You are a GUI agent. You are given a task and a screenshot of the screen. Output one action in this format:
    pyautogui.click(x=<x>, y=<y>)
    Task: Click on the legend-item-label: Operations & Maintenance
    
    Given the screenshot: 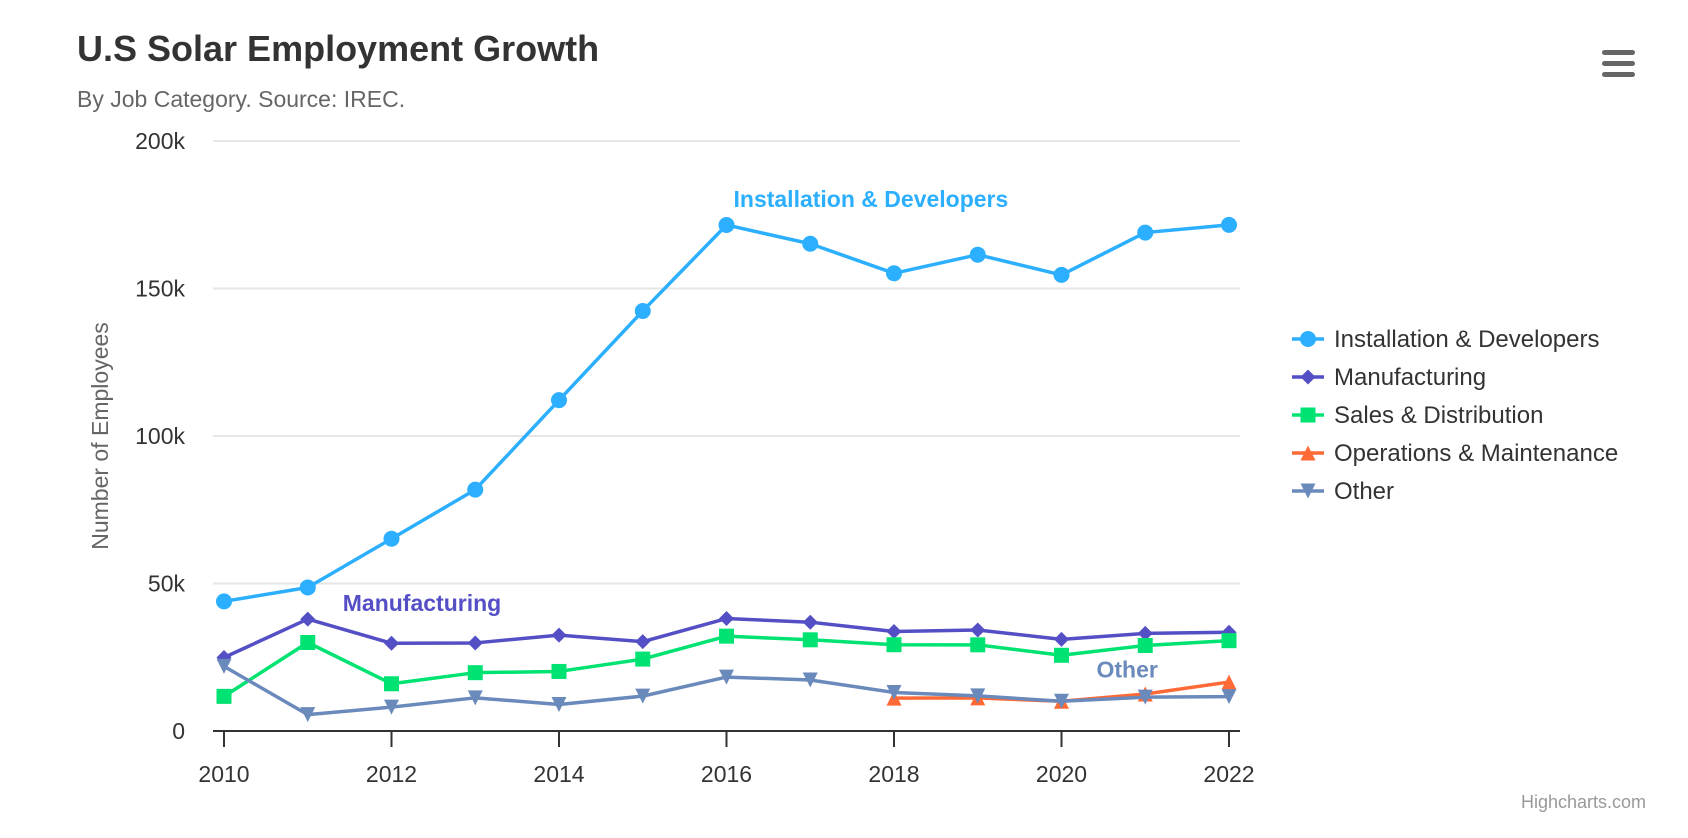 What is the action you would take?
    pyautogui.click(x=1476, y=453)
    